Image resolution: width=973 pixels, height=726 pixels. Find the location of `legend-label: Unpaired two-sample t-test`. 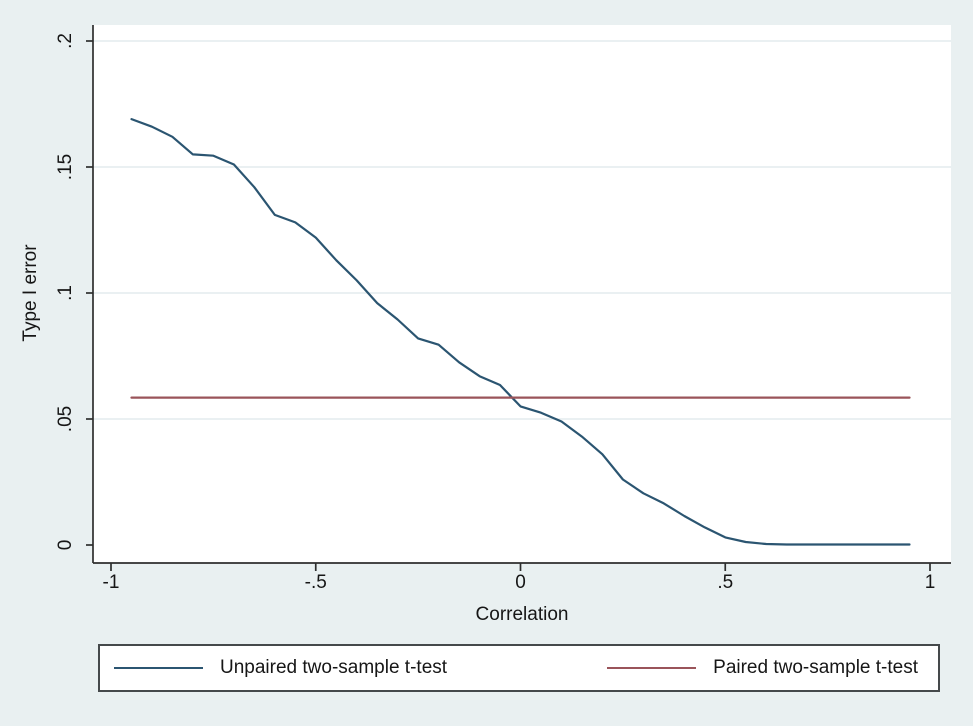

legend-label: Unpaired two-sample t-test is located at coordinates (334, 667).